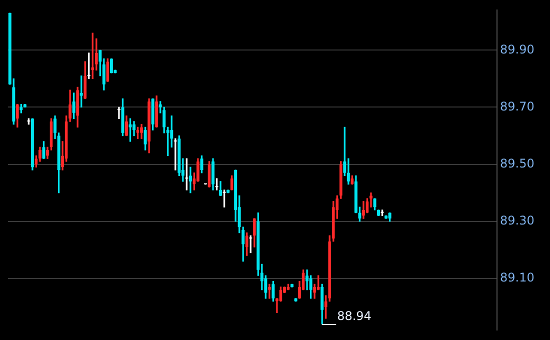 This screenshot has height=340, width=550. I want to click on y-tick-label: 89.10, so click(517, 277).